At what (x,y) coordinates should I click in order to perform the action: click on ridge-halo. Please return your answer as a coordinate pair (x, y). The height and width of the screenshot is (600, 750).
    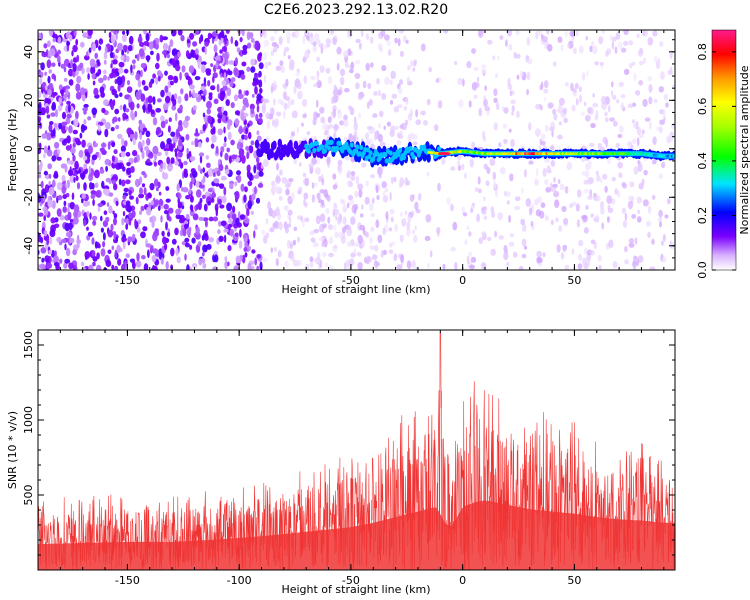
    Looking at the image, I should click on (267, 146).